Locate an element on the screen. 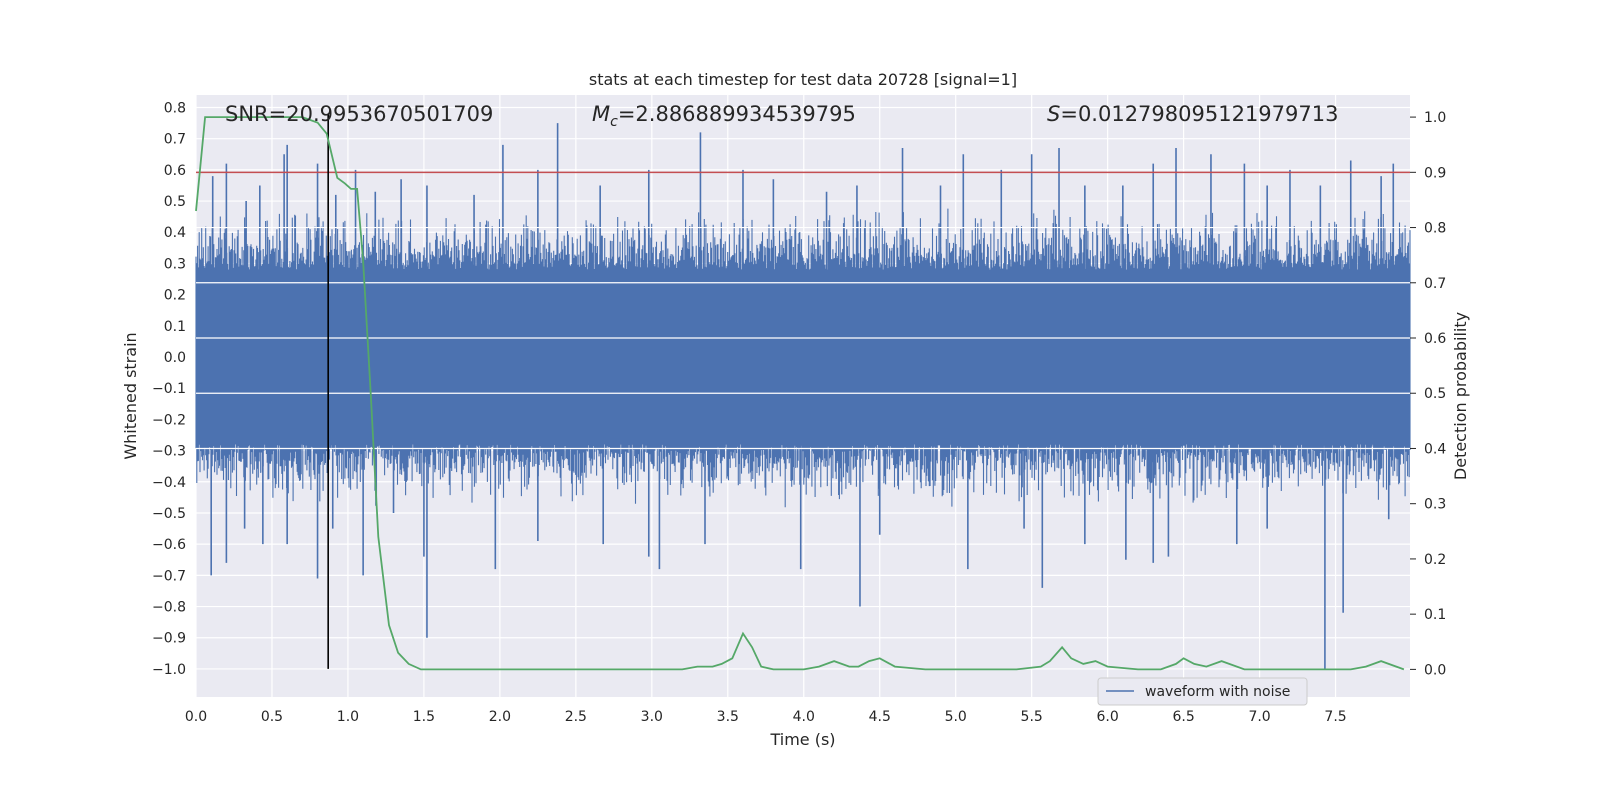 Image resolution: width=1600 pixels, height=800 pixels. x-tick-label: 0.0 is located at coordinates (196, 717).